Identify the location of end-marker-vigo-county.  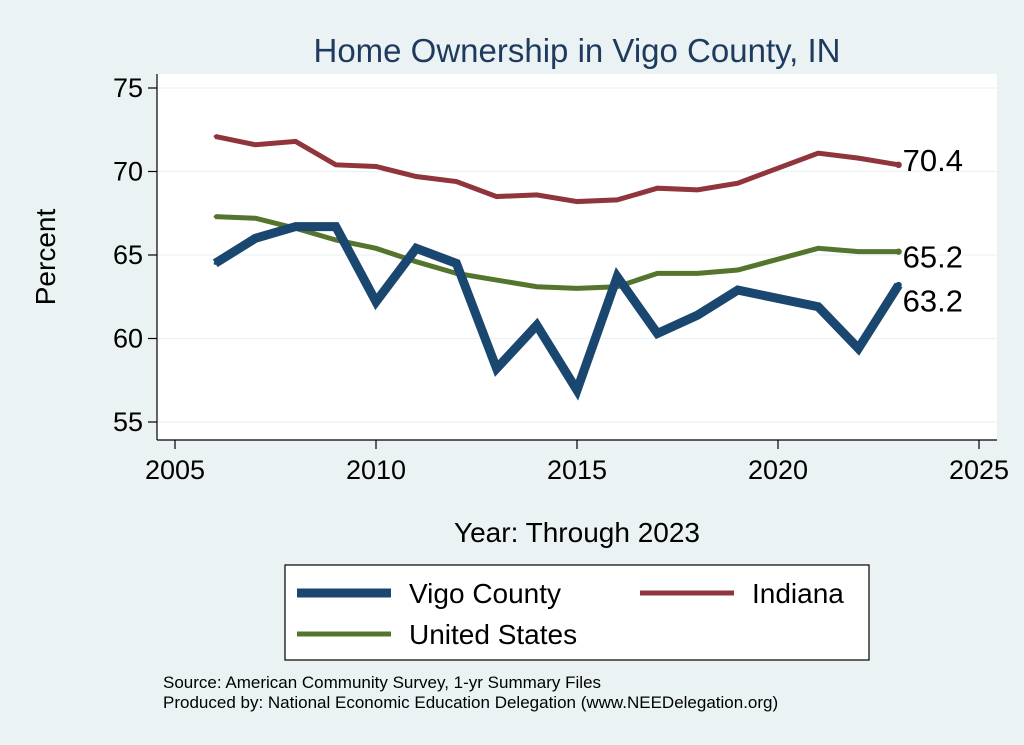
(898, 285).